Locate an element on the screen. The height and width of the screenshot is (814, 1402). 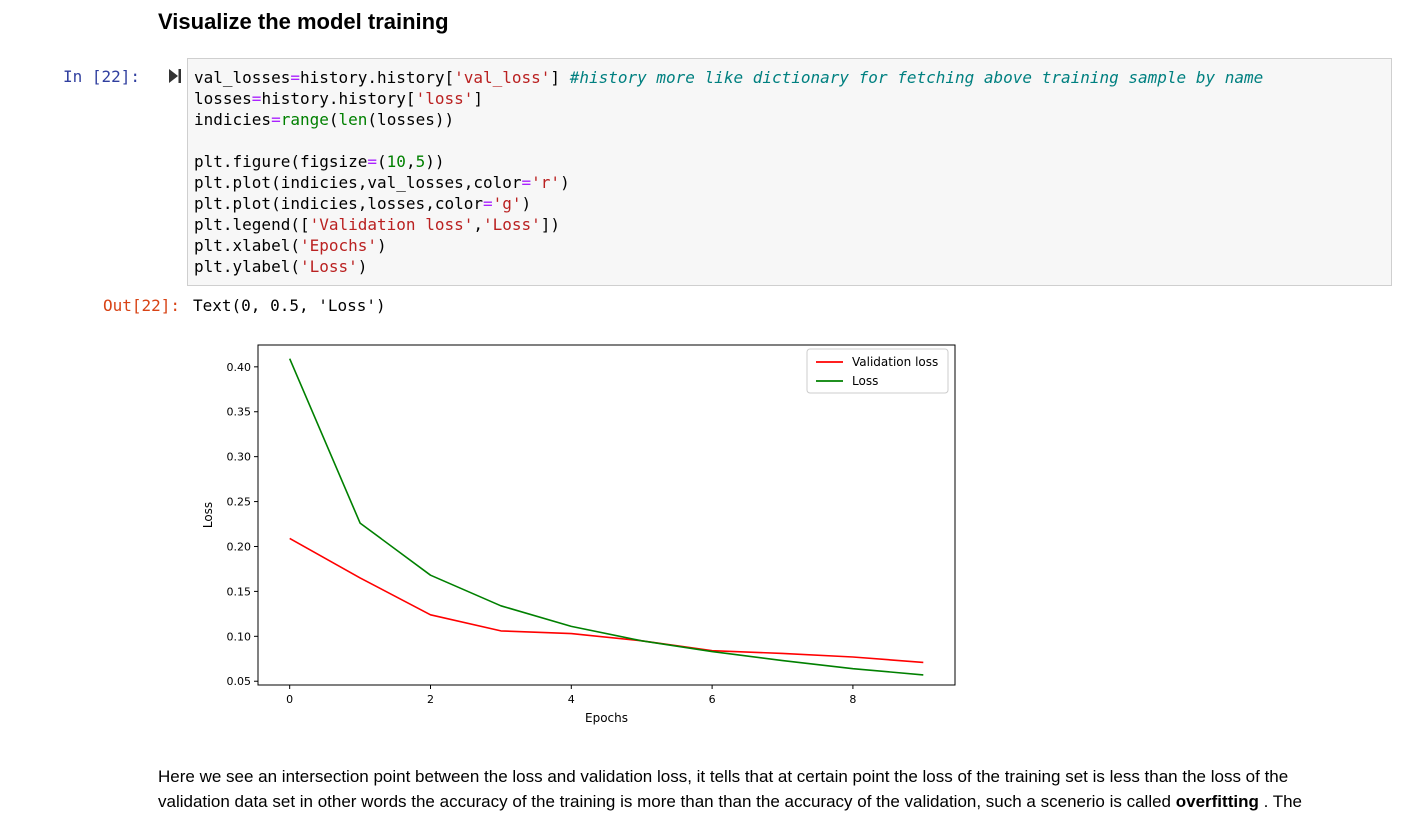
section-heading: Visualize the model training is located at coordinates (303, 21).